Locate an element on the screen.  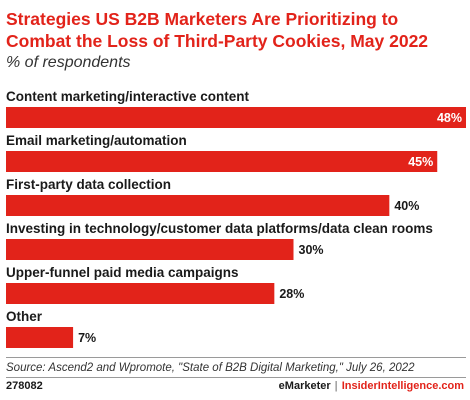
brand-insider-intelligence: InsiderIntelligence.com is located at coordinates (402, 386).